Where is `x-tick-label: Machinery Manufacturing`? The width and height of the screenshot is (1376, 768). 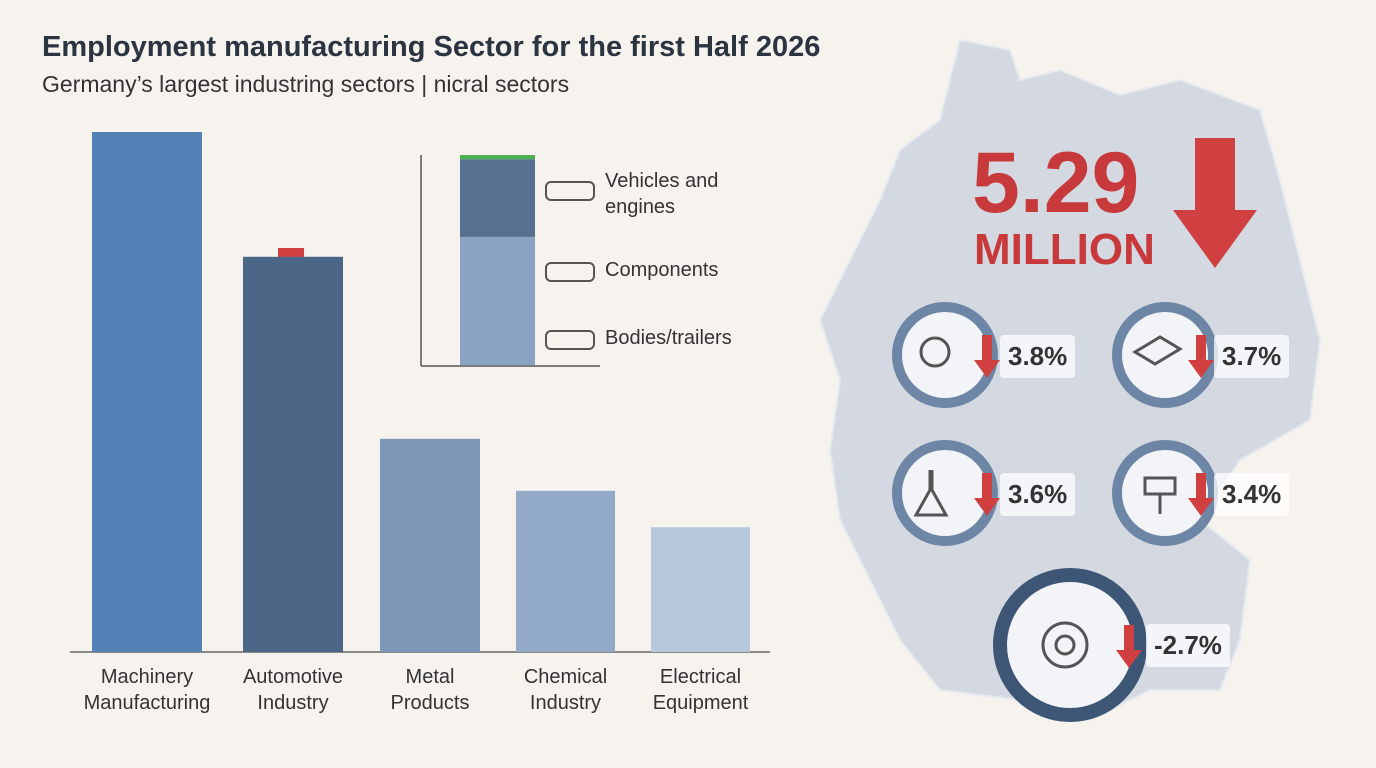 x-tick-label: Machinery Manufacturing is located at coordinates (147, 690).